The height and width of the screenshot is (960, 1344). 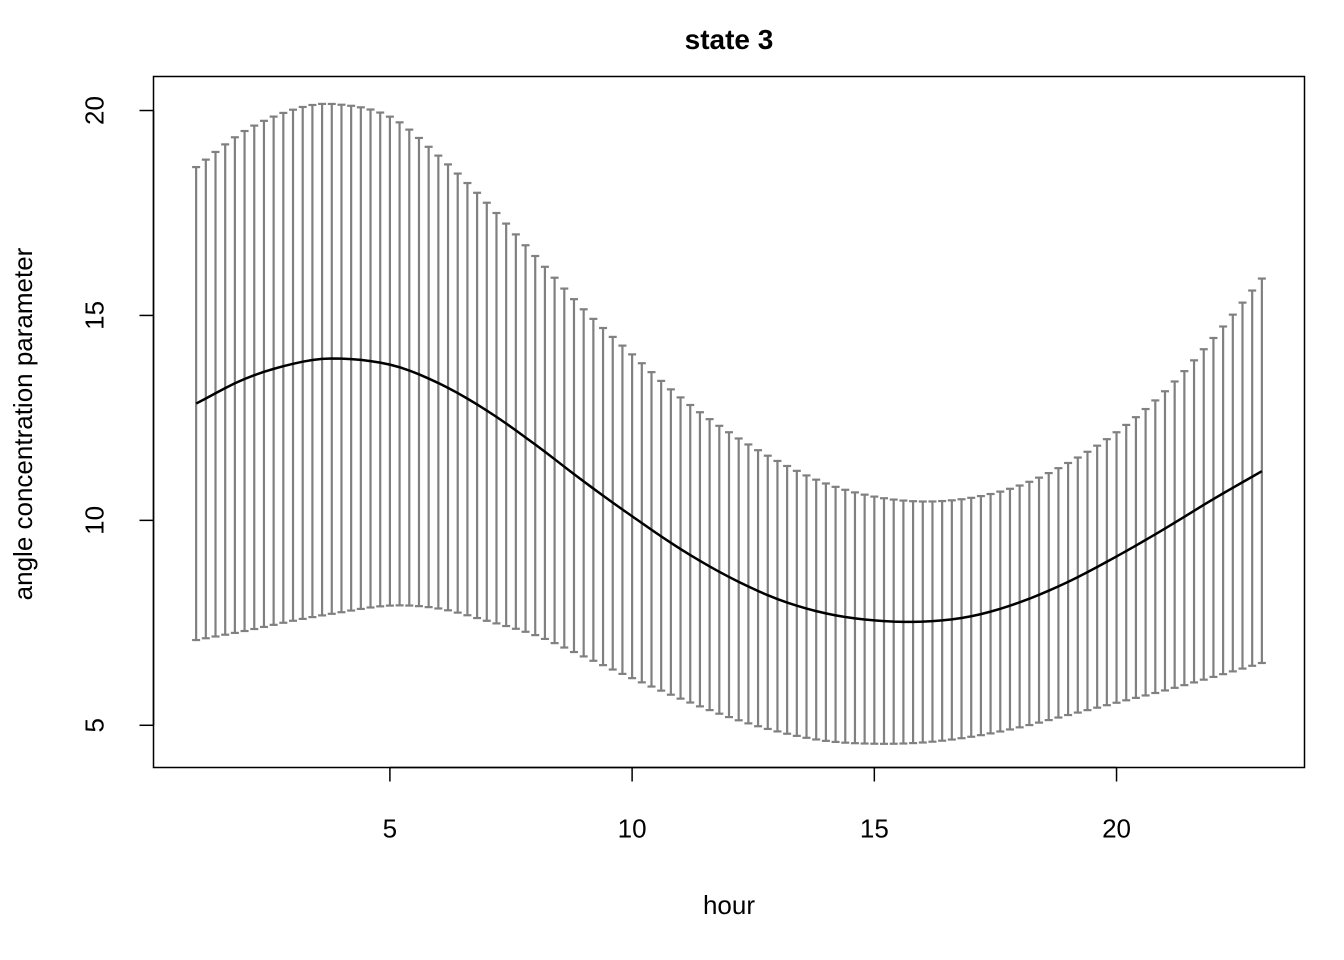 What do you see at coordinates (390, 829) in the screenshot?
I see `x-tick-label: 5` at bounding box center [390, 829].